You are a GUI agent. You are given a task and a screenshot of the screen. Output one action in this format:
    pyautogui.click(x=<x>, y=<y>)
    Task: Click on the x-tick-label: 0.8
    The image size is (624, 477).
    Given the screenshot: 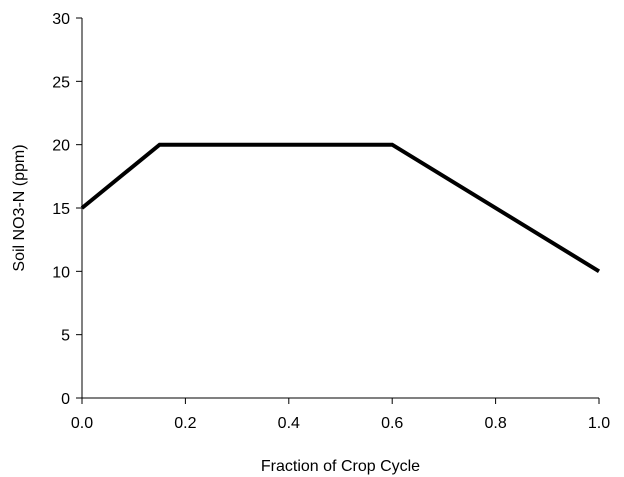 What is the action you would take?
    pyautogui.click(x=495, y=423)
    